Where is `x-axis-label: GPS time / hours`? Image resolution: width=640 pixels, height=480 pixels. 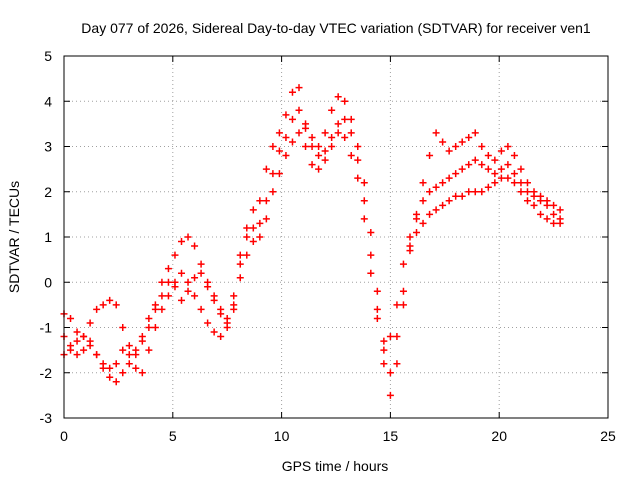 x-axis-label: GPS time / hours is located at coordinates (335, 466).